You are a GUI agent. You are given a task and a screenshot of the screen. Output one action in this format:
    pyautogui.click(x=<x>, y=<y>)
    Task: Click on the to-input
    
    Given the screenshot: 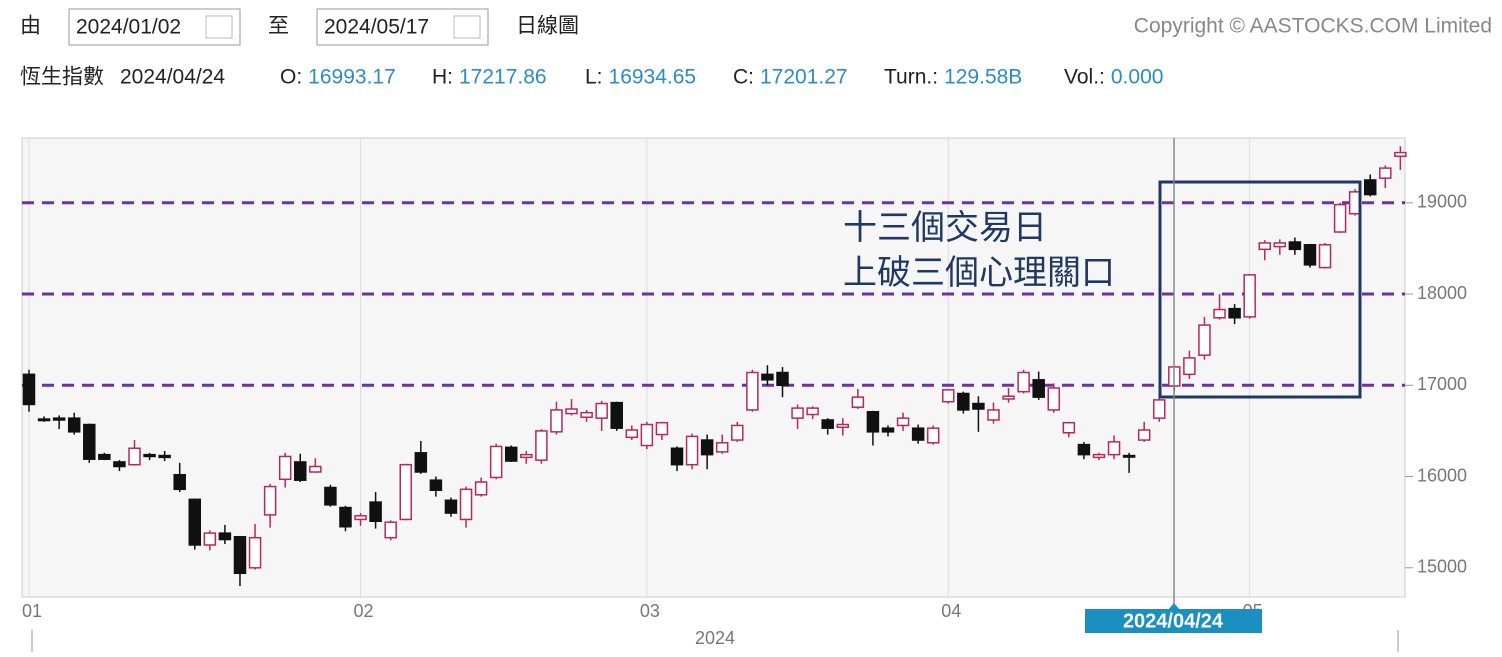 What is the action you would take?
    pyautogui.click(x=402, y=27)
    